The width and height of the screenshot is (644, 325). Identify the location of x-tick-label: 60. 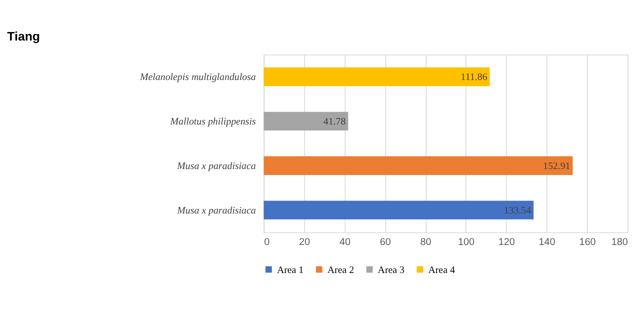
(386, 242).